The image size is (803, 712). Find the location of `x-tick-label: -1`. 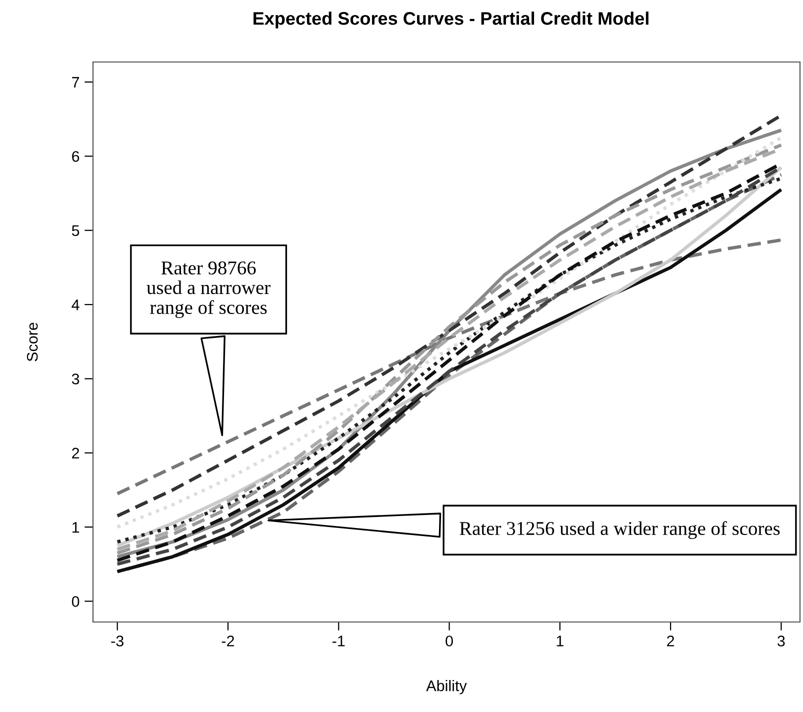

x-tick-label: -1 is located at coordinates (338, 641).